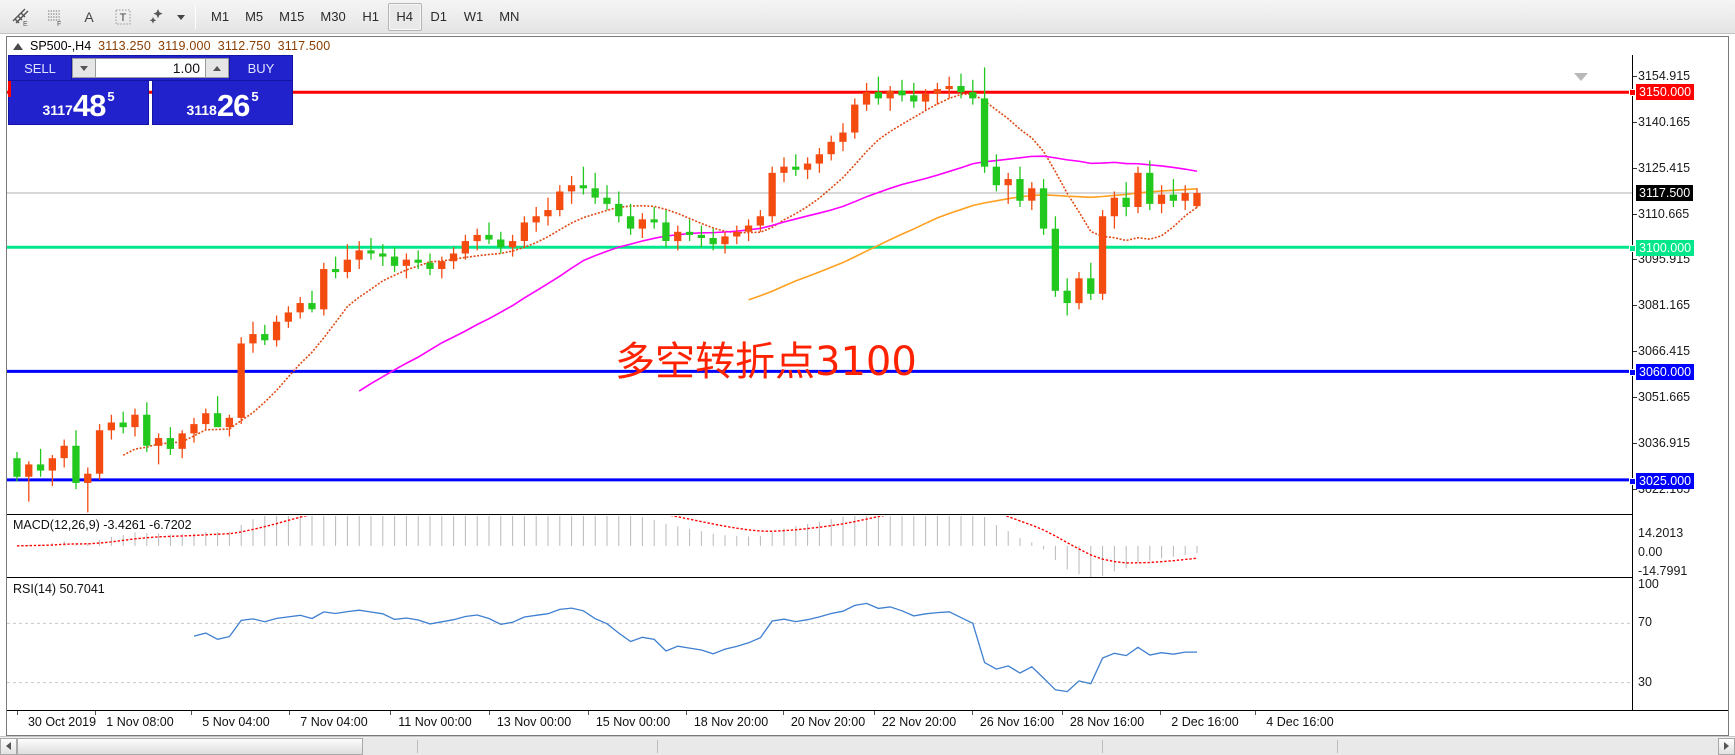  I want to click on scroll-left-button, so click(8, 746).